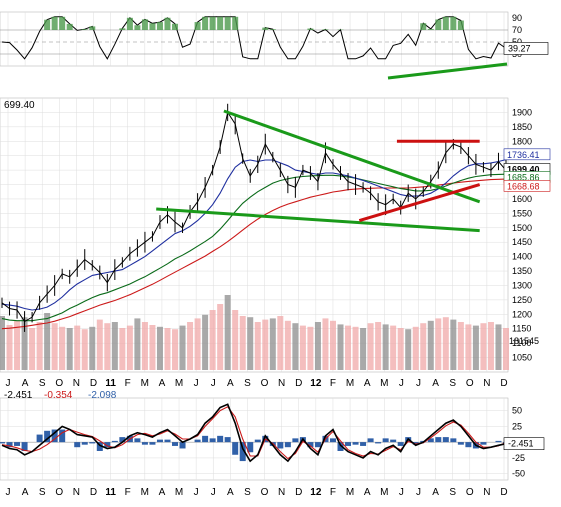 The height and width of the screenshot is (507, 561). I want to click on price-y-tick: 1400, so click(522, 257).